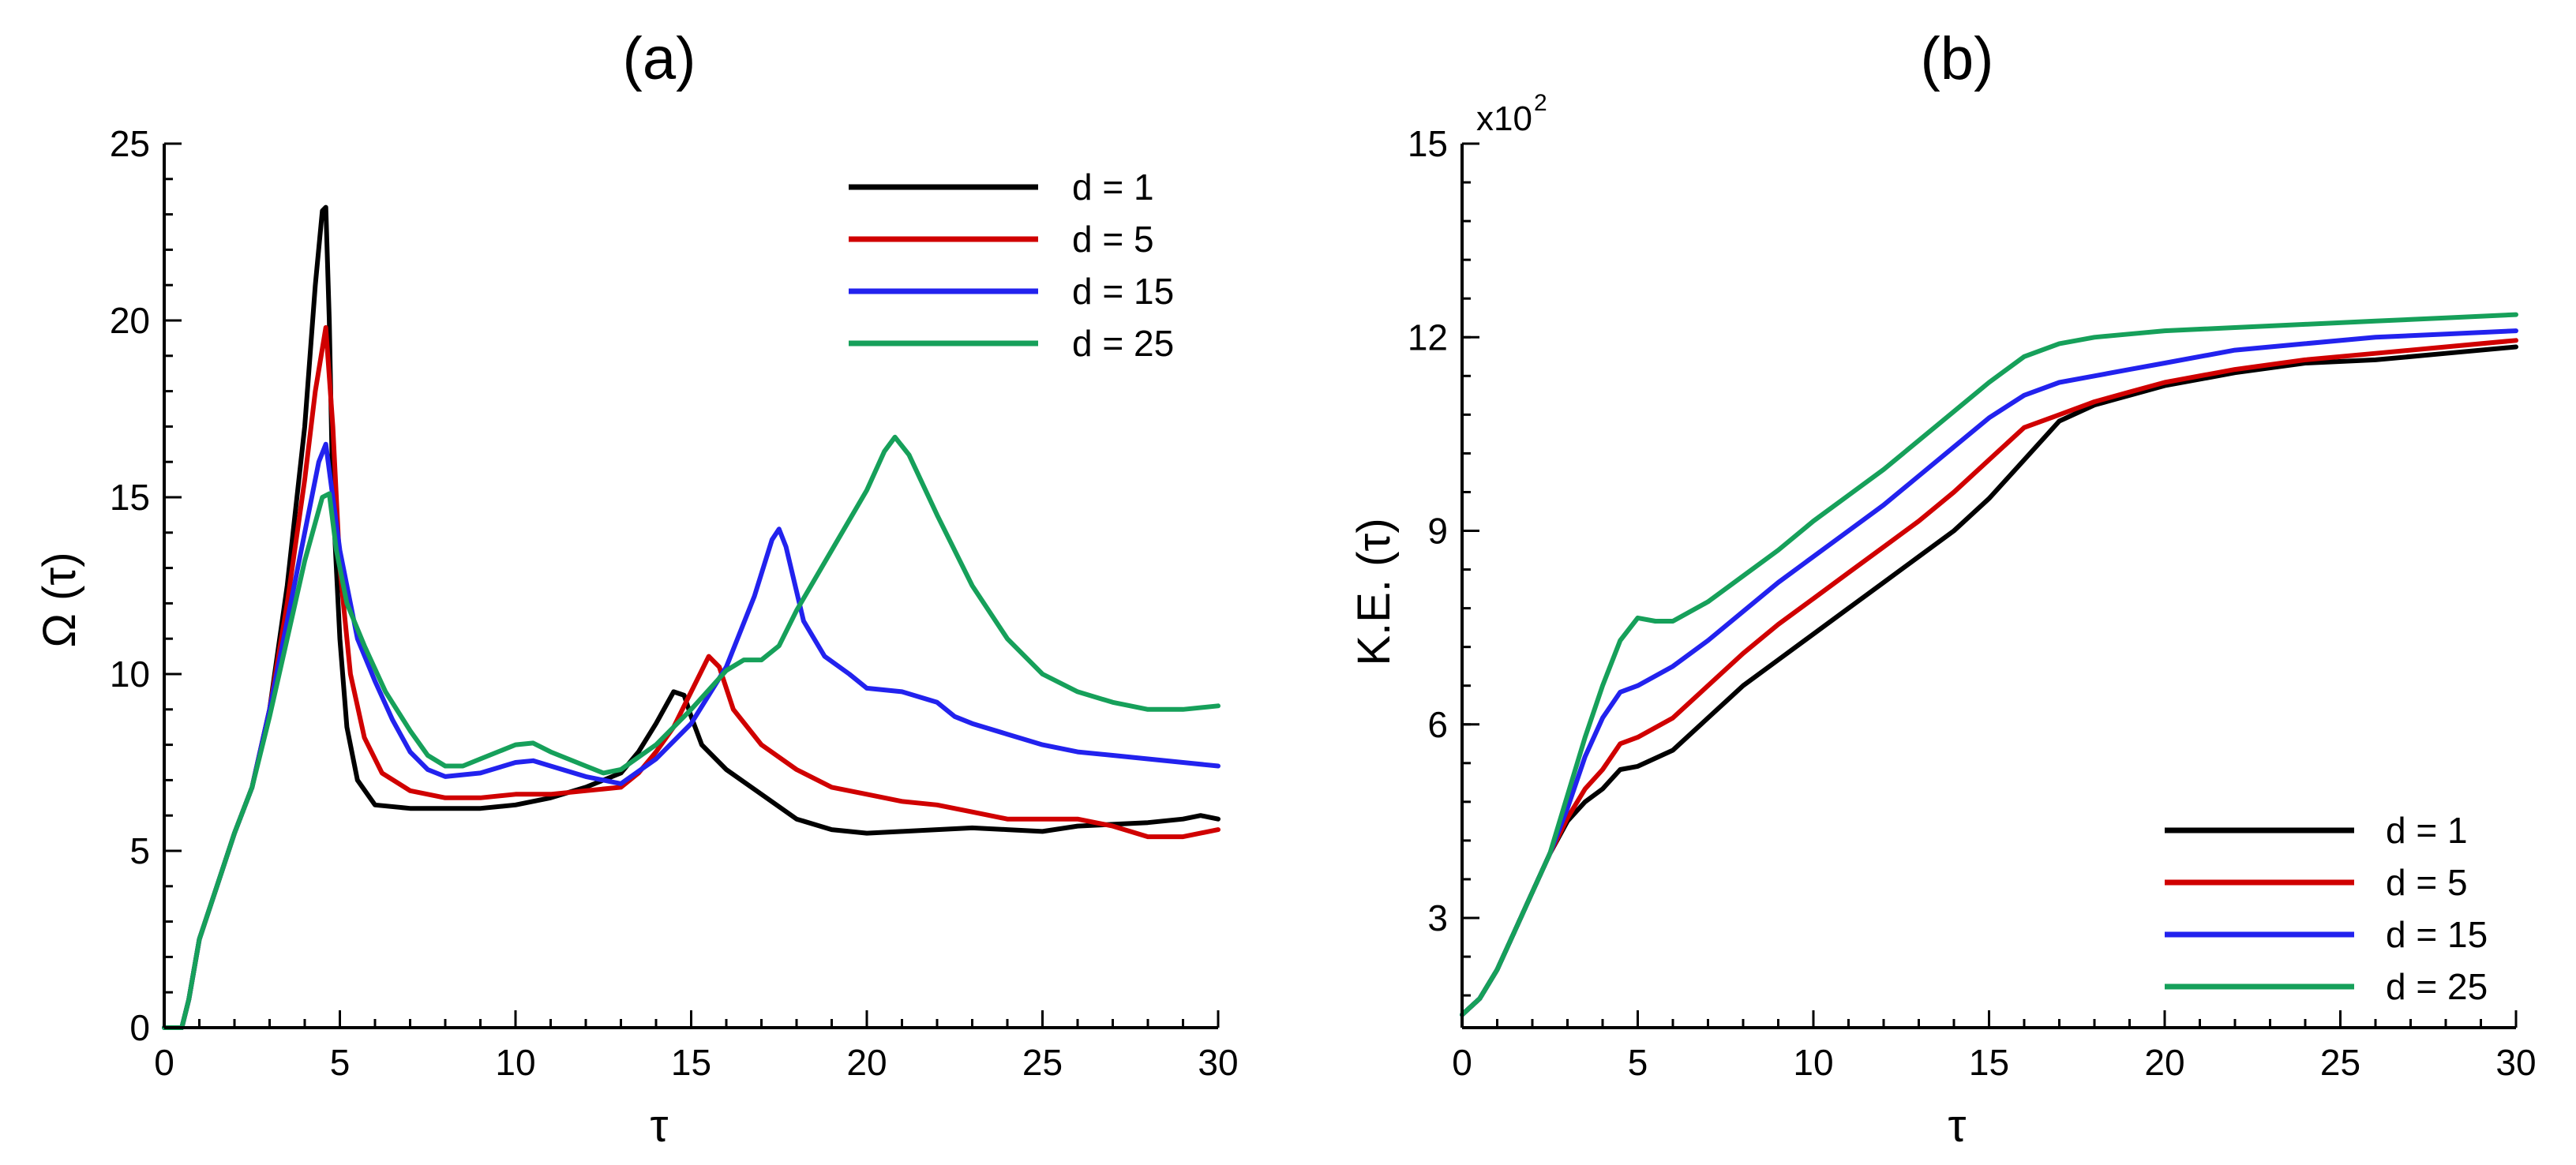  Describe the element at coordinates (1113, 188) in the screenshot. I see `panel-a-legend-label-1: d = 1` at that location.